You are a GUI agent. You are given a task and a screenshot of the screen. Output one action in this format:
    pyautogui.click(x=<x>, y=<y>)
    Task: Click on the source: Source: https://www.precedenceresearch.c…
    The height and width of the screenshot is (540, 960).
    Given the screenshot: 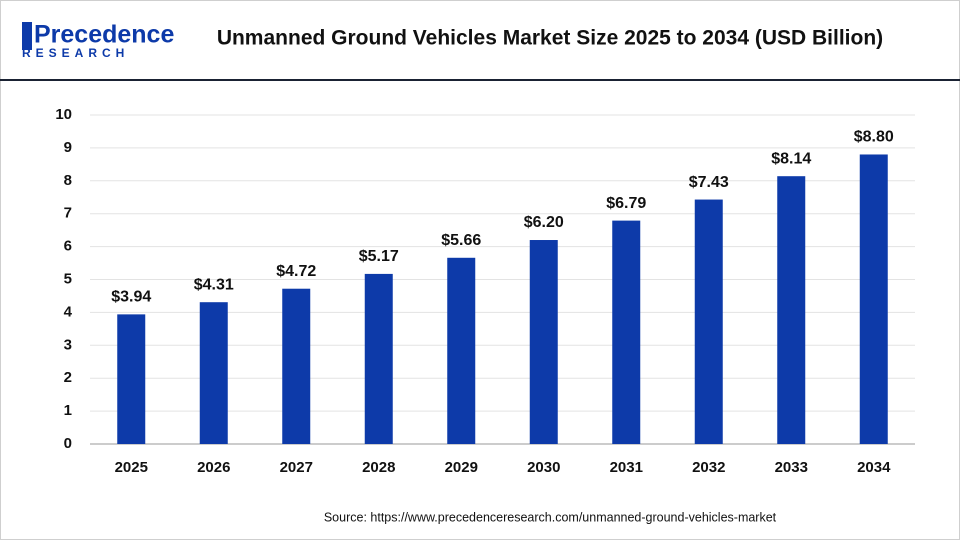 What is the action you would take?
    pyautogui.click(x=550, y=517)
    